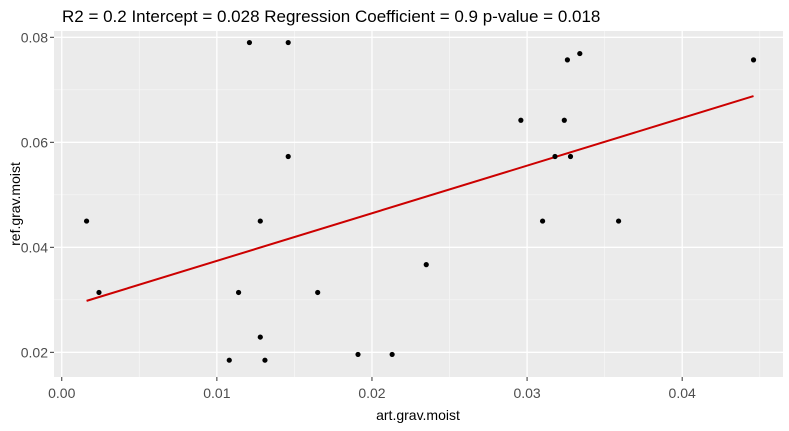  What do you see at coordinates (34, 352) in the screenshot?
I see `y-tick-label: 0.02` at bounding box center [34, 352].